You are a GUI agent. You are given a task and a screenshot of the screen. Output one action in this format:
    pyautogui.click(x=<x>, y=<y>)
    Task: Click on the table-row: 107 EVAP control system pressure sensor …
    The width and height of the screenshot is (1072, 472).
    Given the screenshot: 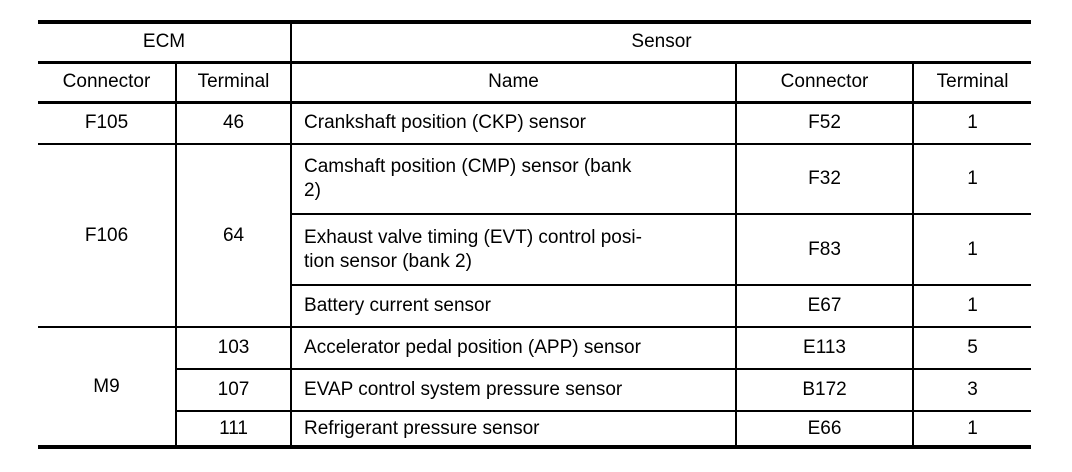 What is the action you would take?
    pyautogui.click(x=535, y=390)
    